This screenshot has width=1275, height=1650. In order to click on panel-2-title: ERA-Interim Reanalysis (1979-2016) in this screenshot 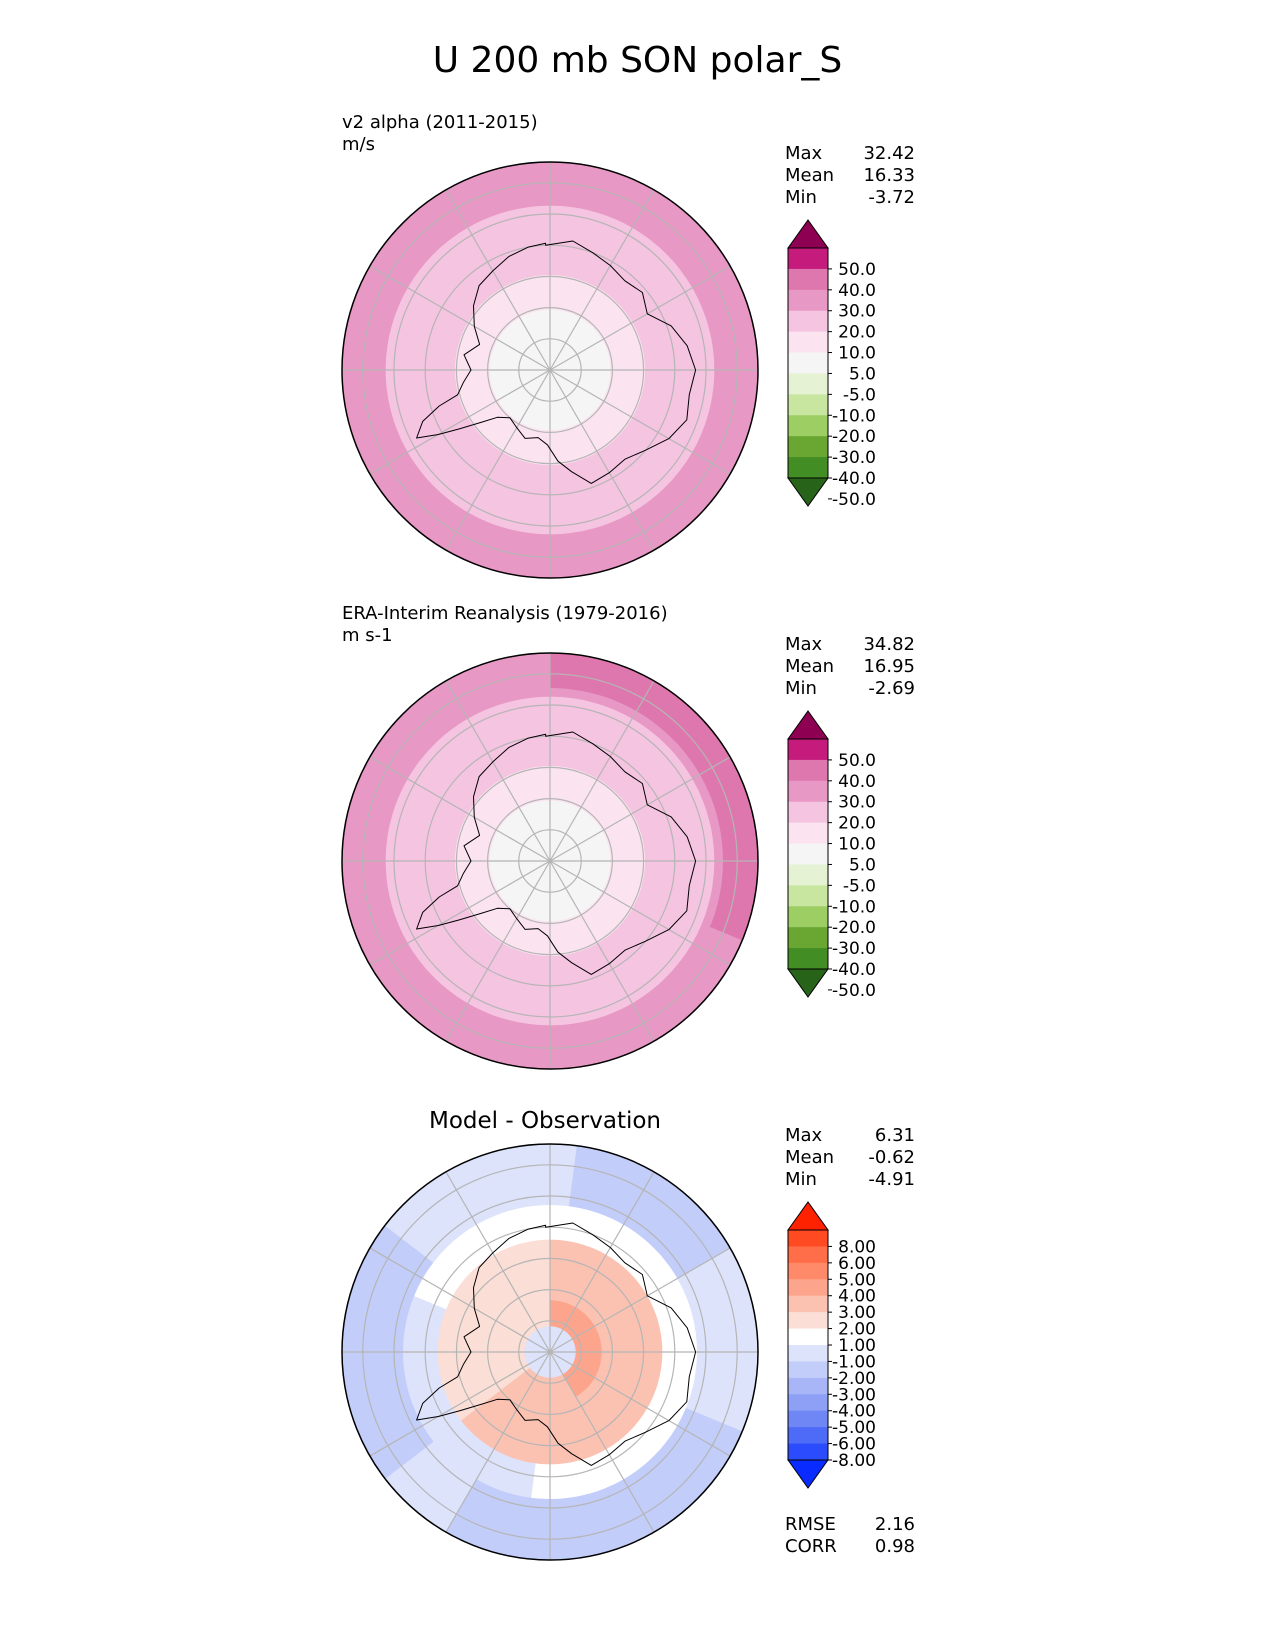, I will do `click(505, 613)`.